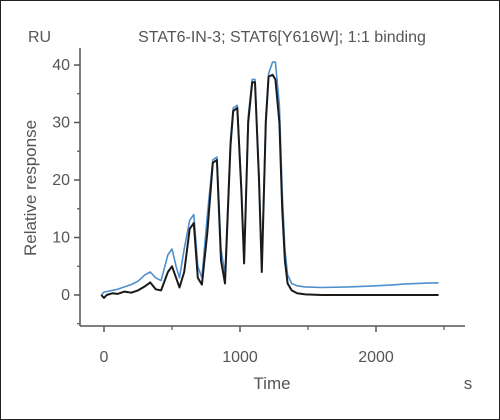 The width and height of the screenshot is (500, 420). What do you see at coordinates (61, 180) in the screenshot?
I see `y-tick-label: 20` at bounding box center [61, 180].